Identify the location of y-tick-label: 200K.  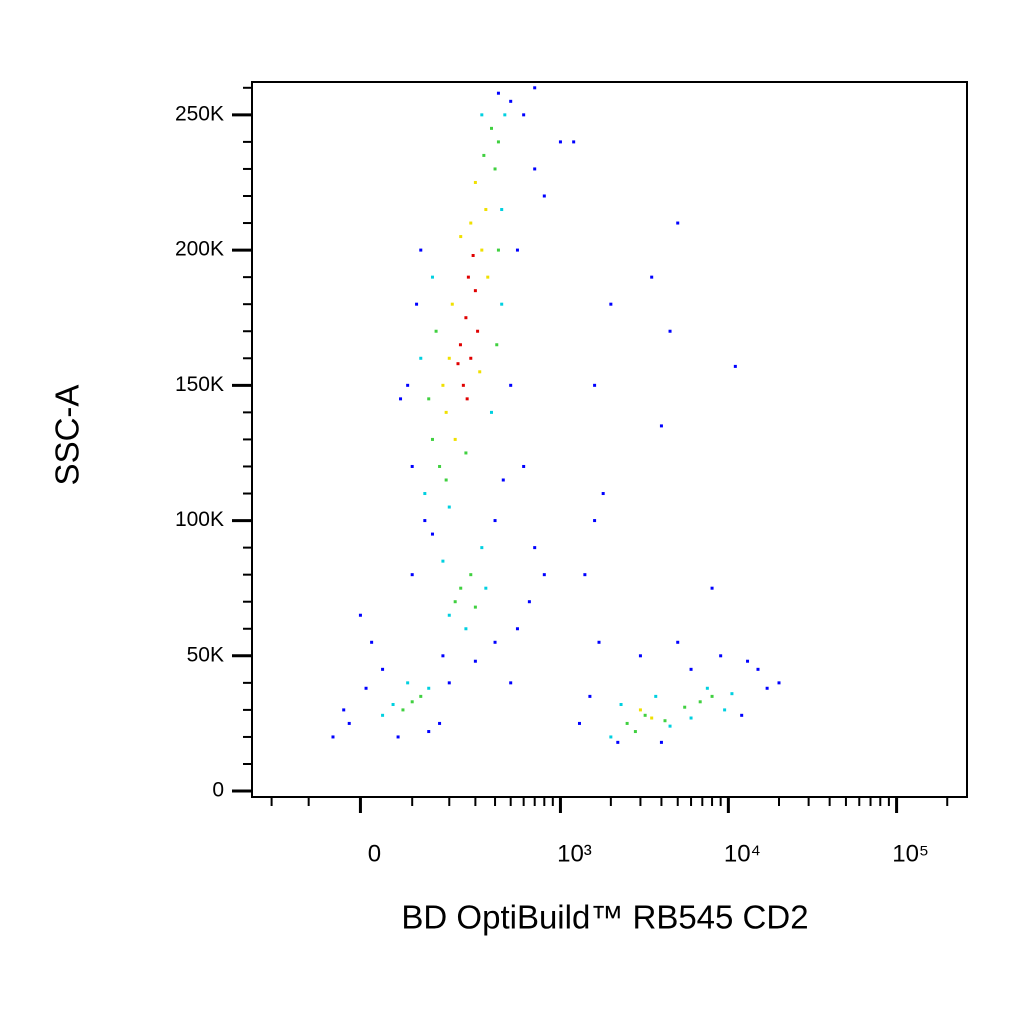
(199, 249).